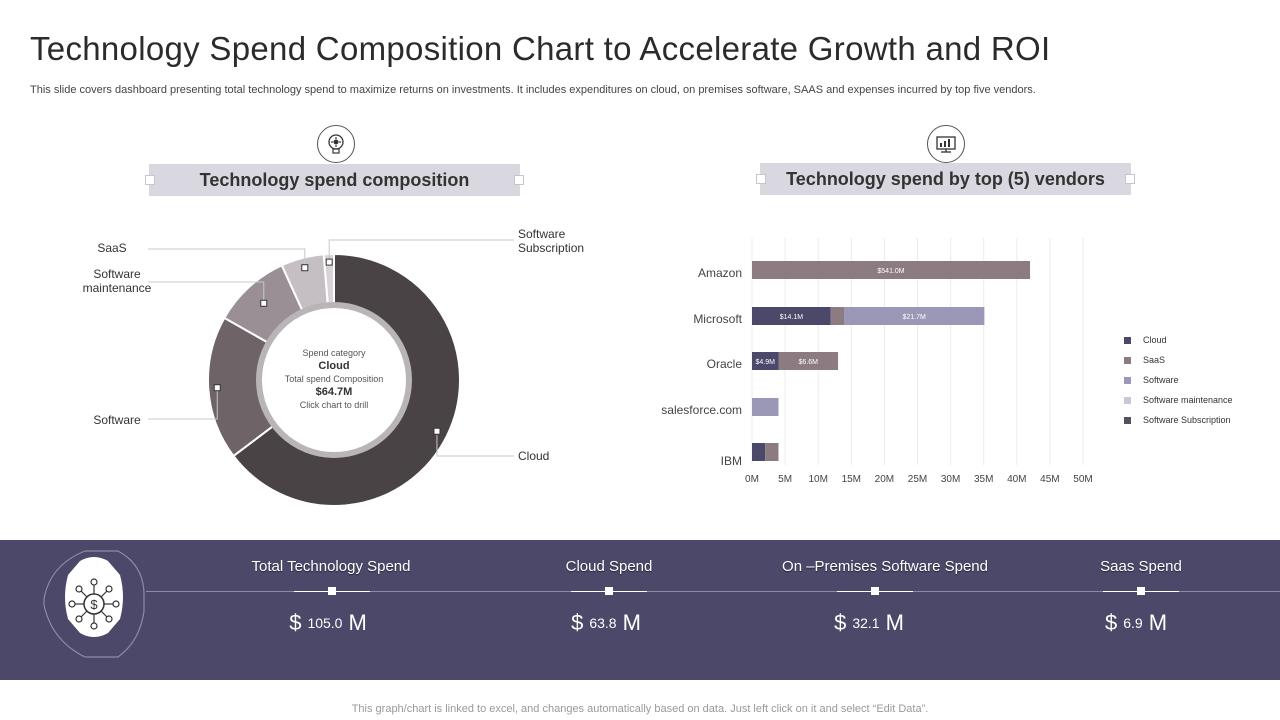 This screenshot has height=720, width=1280. What do you see at coordinates (866, 623) in the screenshot?
I see `kpi-number: 32.1` at bounding box center [866, 623].